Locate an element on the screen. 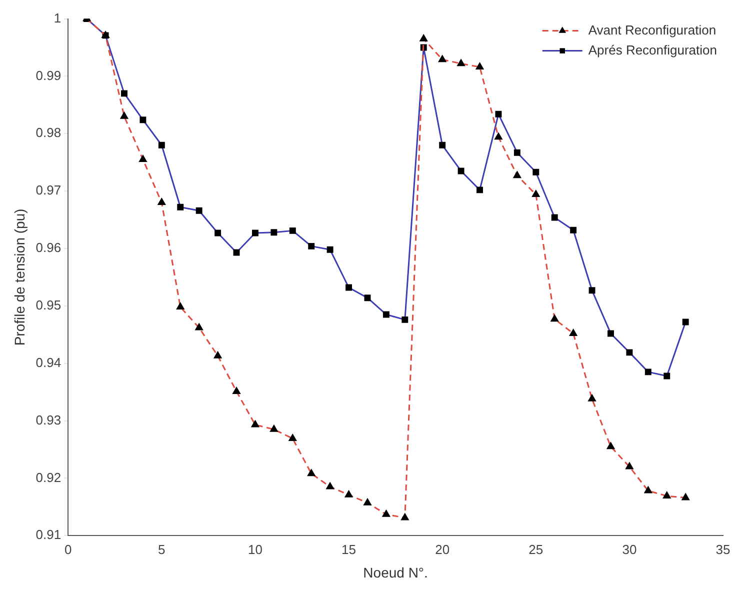  x-tick-label: 0 is located at coordinates (68, 549).